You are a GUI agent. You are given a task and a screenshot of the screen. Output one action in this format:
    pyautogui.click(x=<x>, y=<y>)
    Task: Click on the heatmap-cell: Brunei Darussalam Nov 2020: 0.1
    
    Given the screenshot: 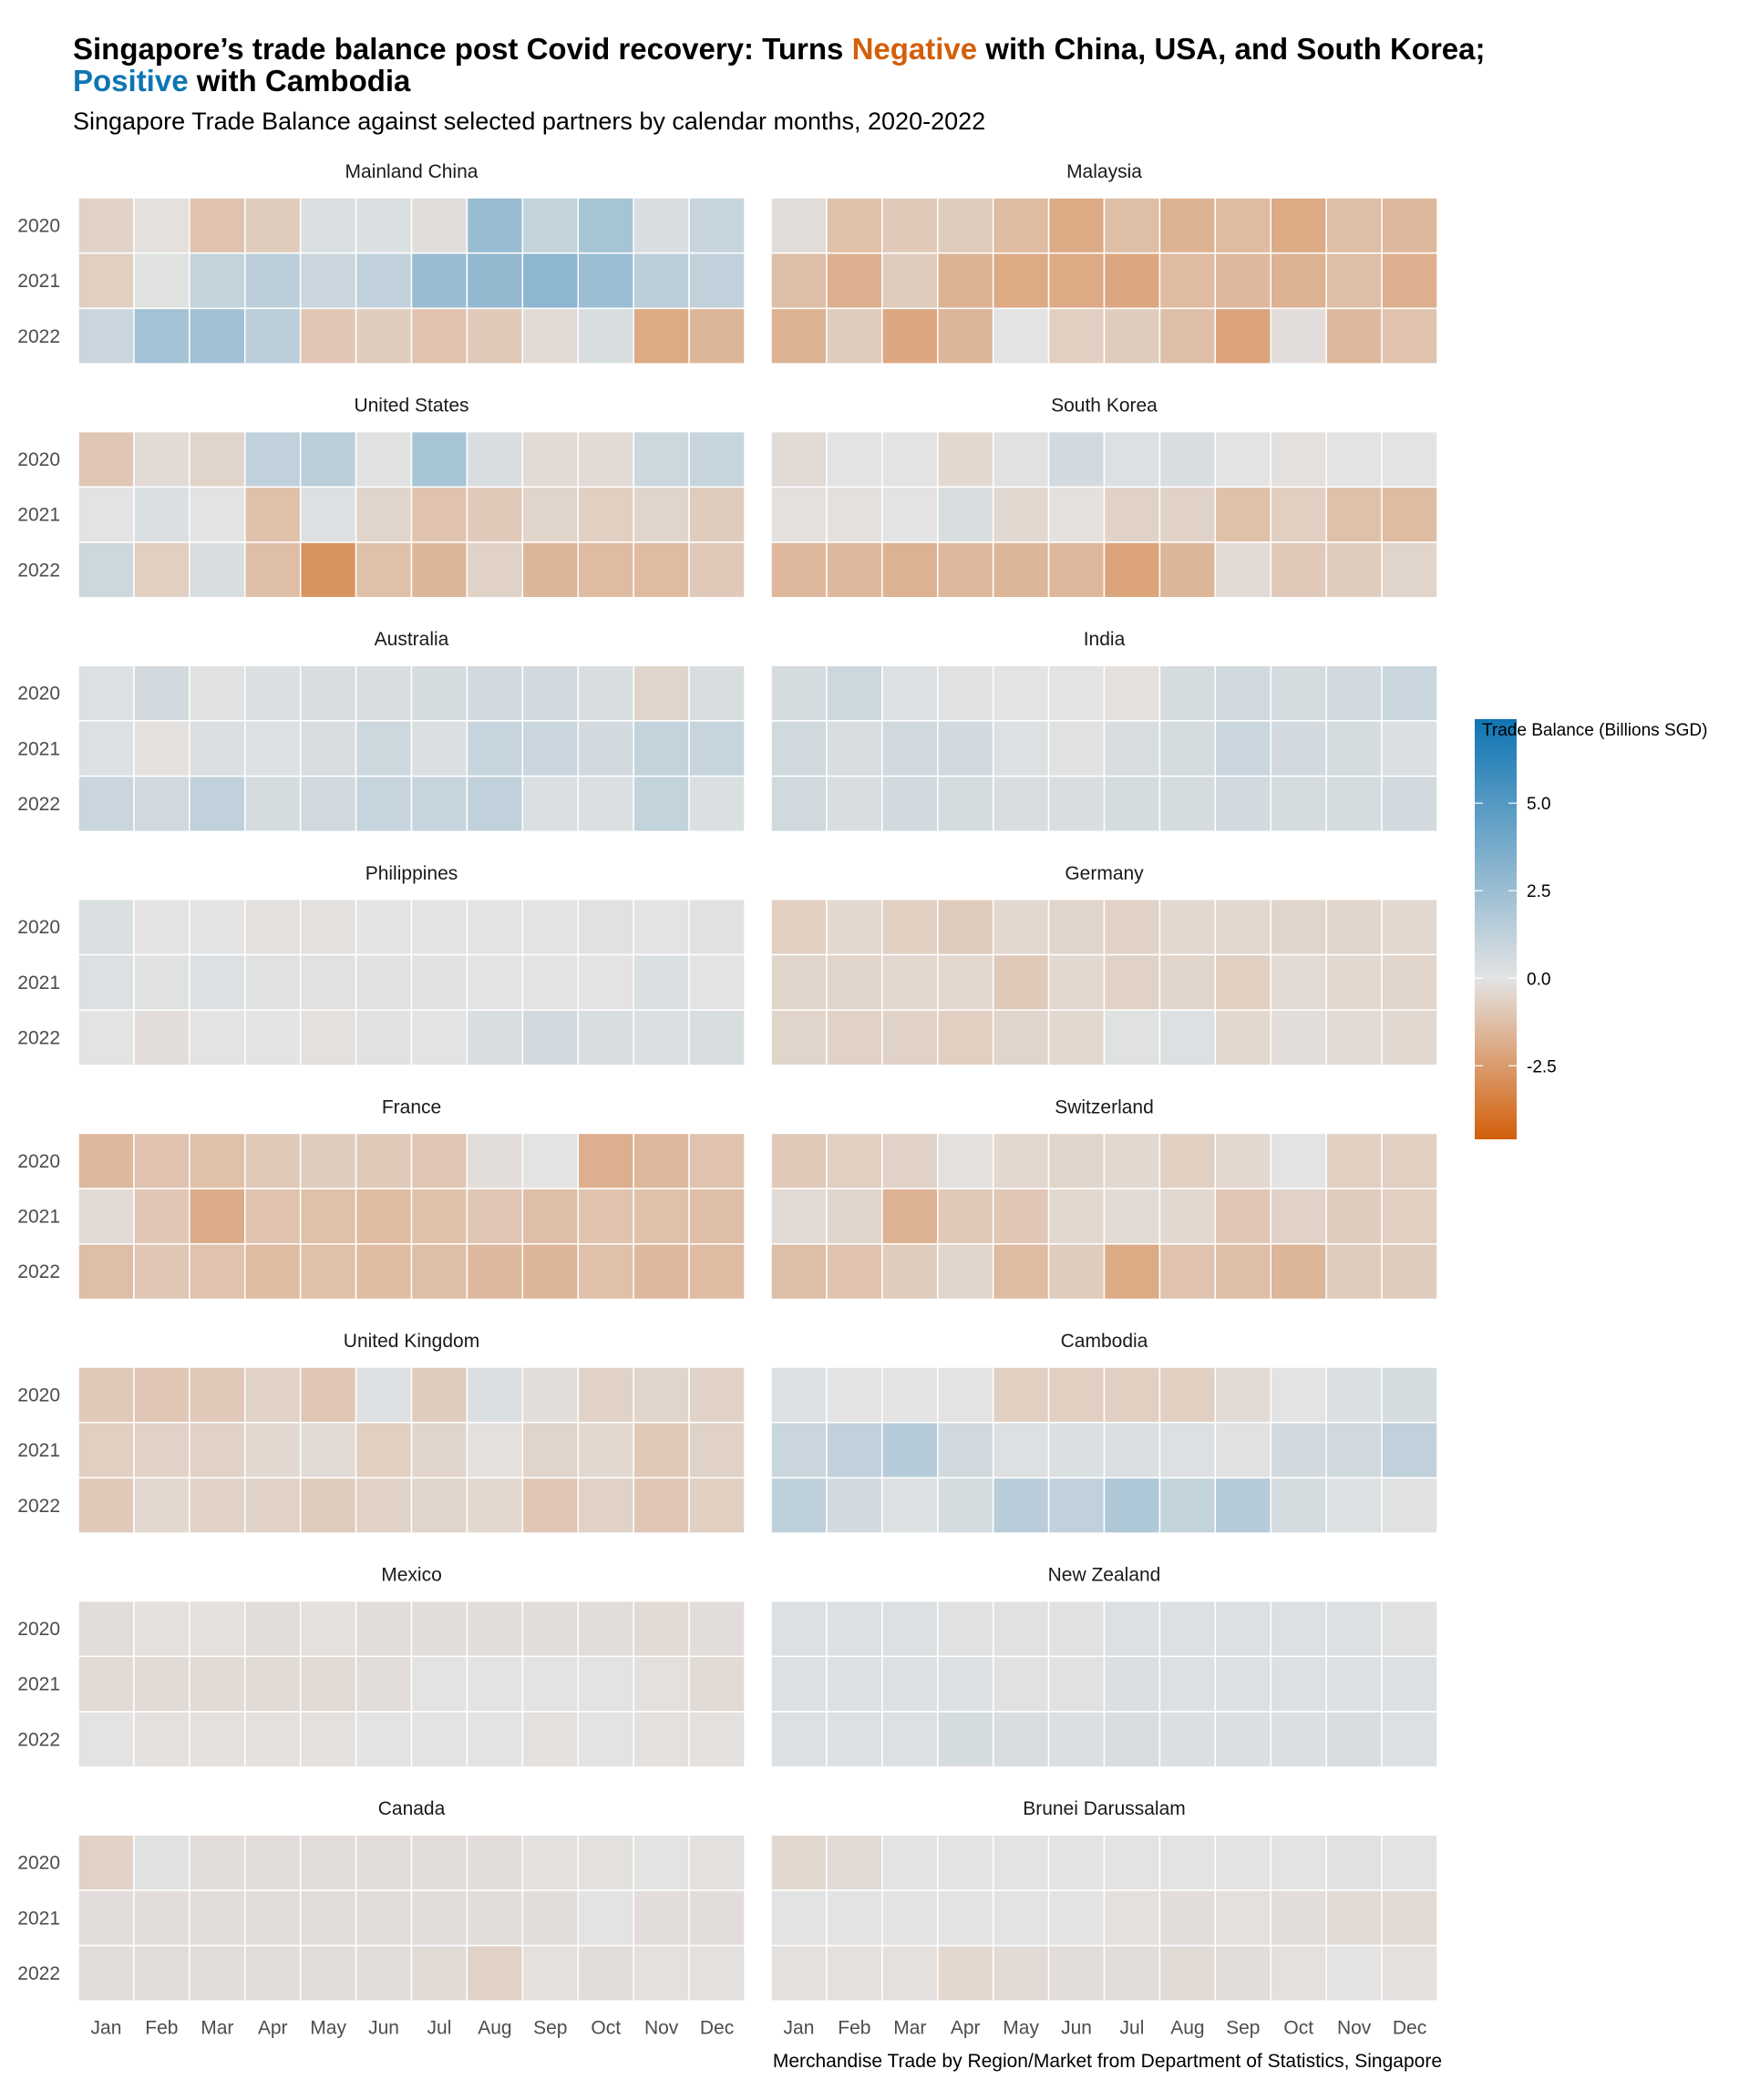 What is the action you would take?
    pyautogui.click(x=1354, y=1863)
    